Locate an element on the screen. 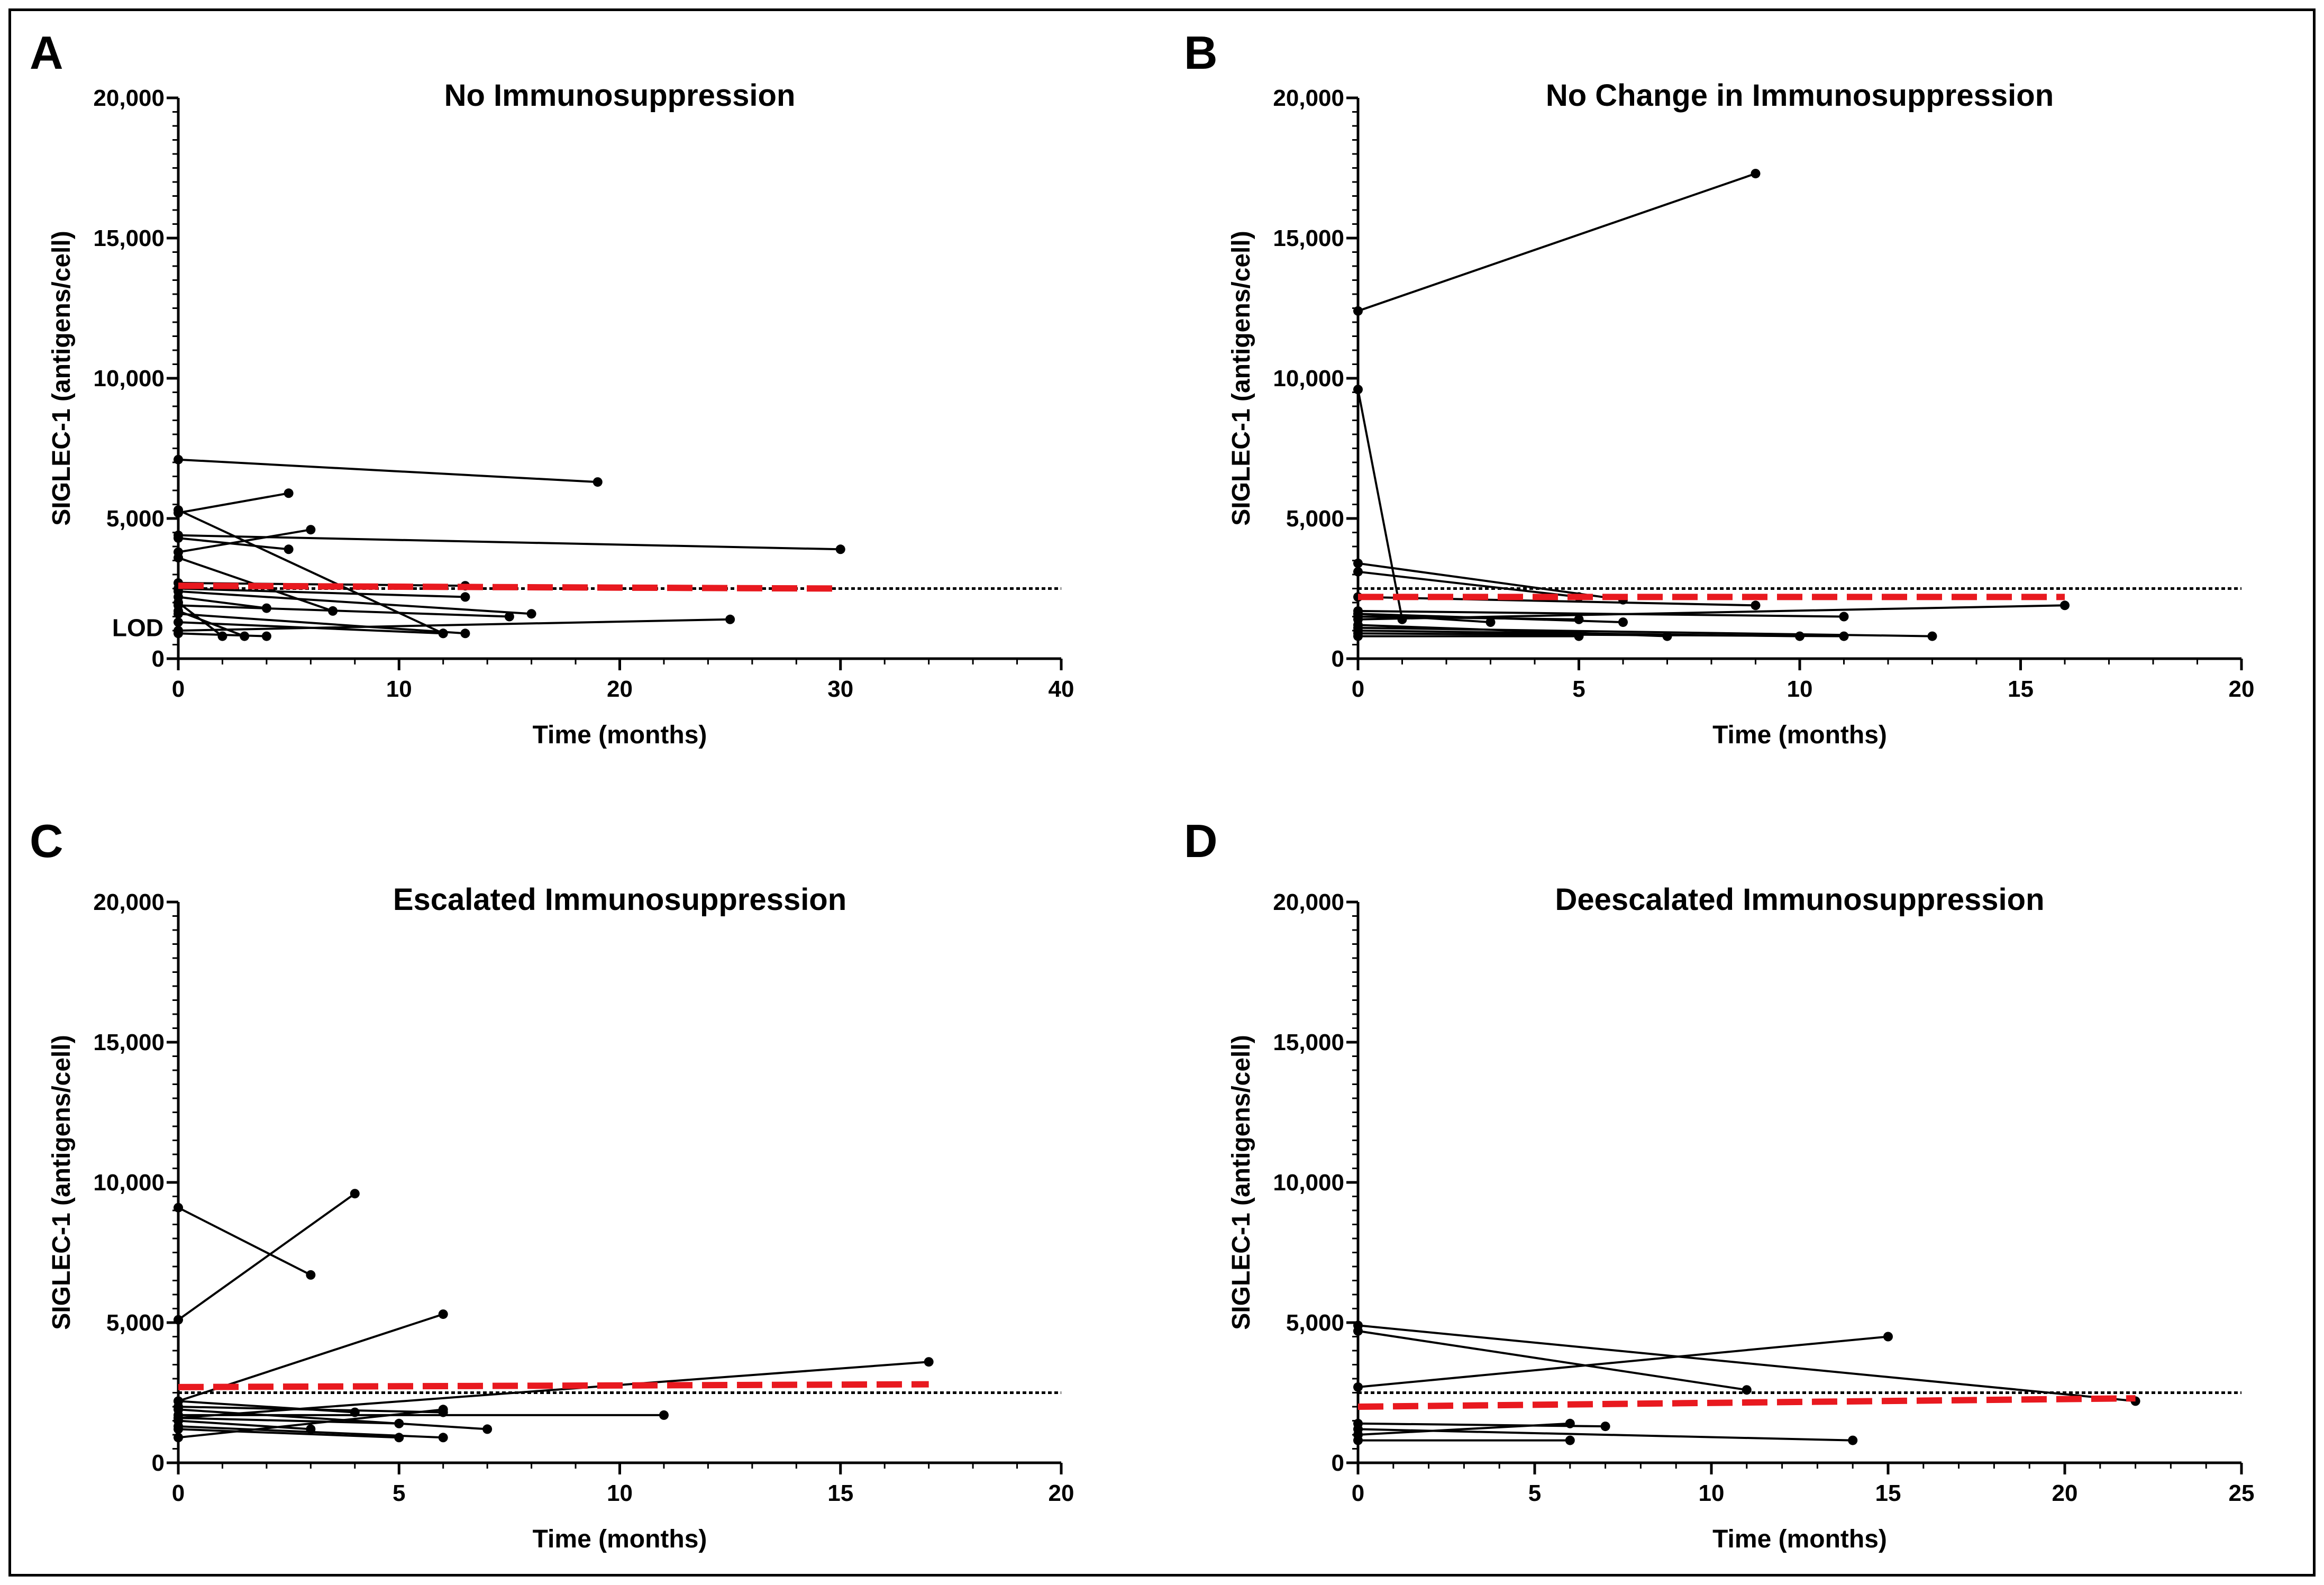  y-tick-label: 15,000 is located at coordinates (1308, 1042).